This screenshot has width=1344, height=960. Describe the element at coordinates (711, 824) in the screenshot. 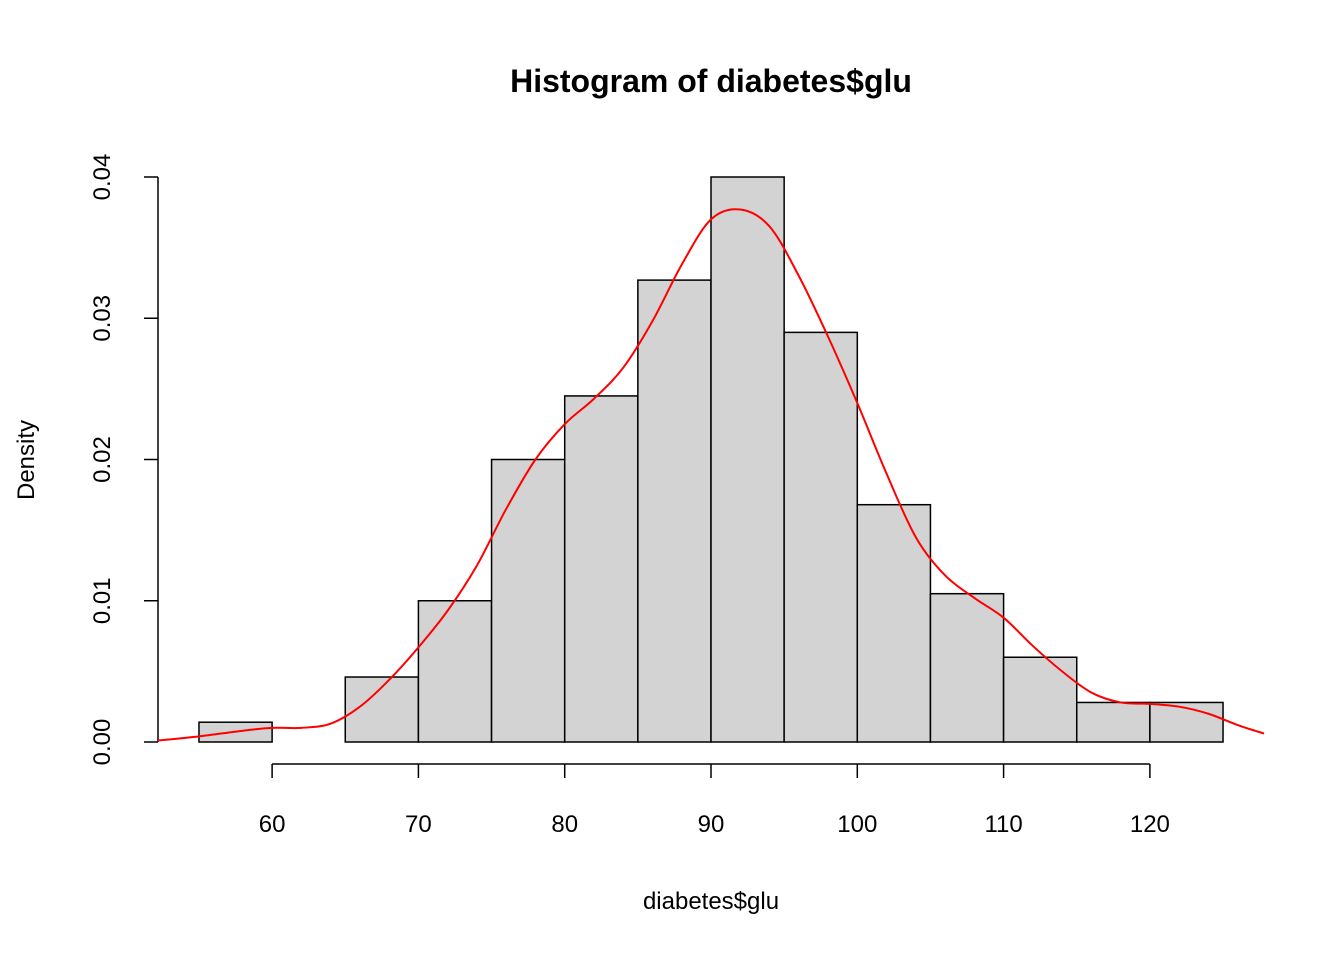

I see `x-tick-label: 90` at that location.